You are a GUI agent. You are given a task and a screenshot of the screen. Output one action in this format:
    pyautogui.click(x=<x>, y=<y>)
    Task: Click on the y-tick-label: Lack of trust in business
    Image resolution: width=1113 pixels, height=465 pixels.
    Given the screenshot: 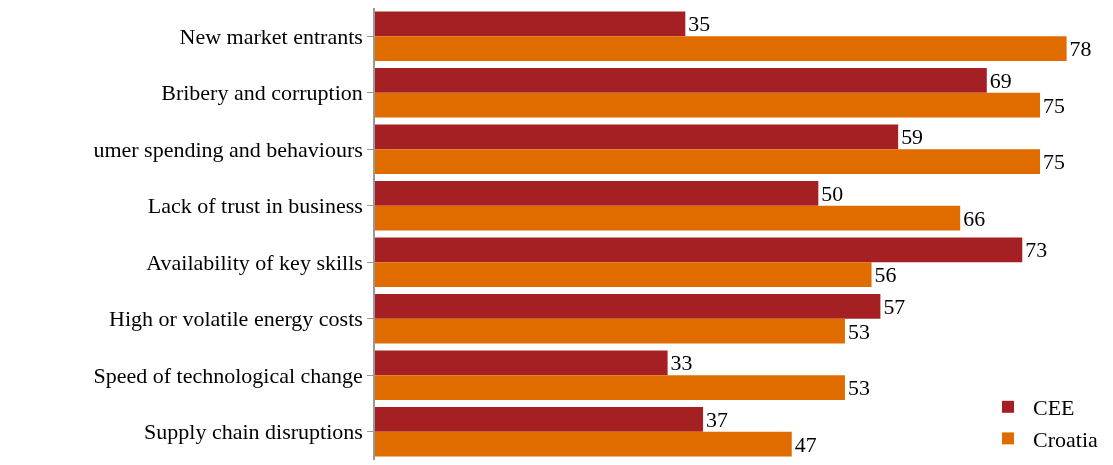 What is the action you would take?
    pyautogui.click(x=255, y=206)
    